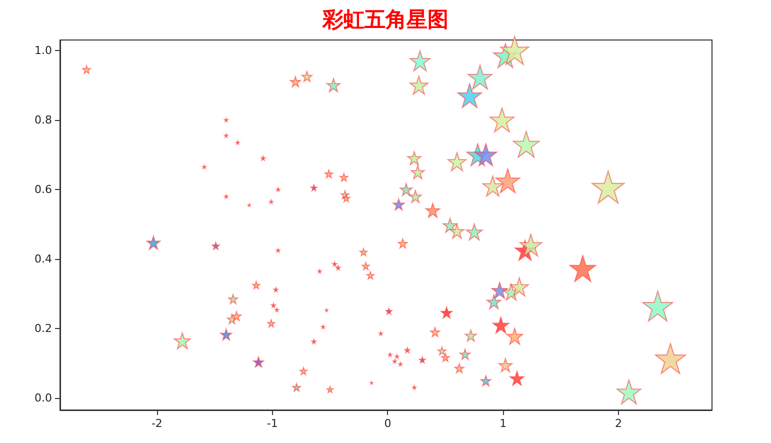 Image resolution: width=771 pixels, height=443 pixels. What do you see at coordinates (385, 20) in the screenshot?
I see `chart-title: 彩虹五角星图` at bounding box center [385, 20].